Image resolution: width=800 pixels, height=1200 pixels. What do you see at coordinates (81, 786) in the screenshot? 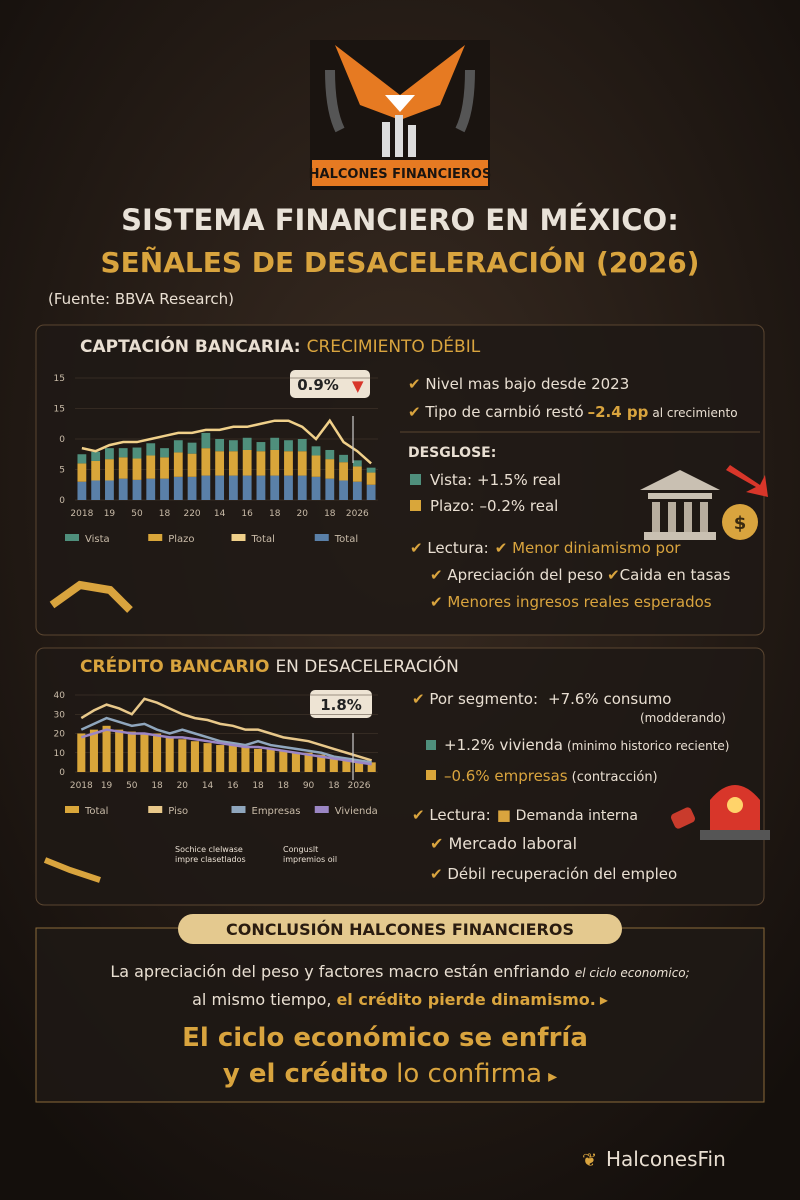
I see `x-tick-label: 2018` at bounding box center [81, 786].